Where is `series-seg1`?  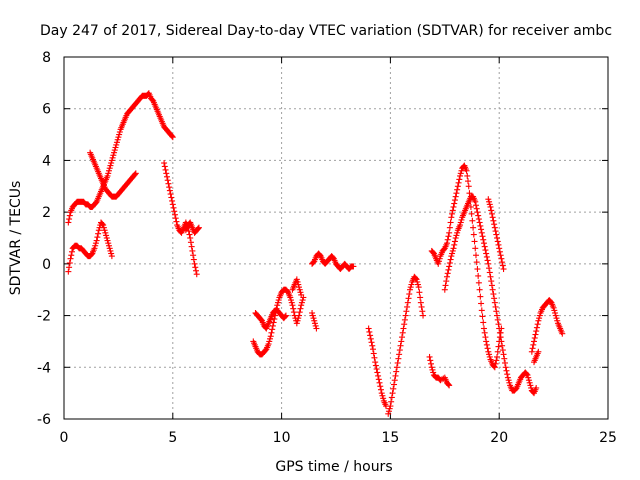 series-seg1 is located at coordinates (120, 158).